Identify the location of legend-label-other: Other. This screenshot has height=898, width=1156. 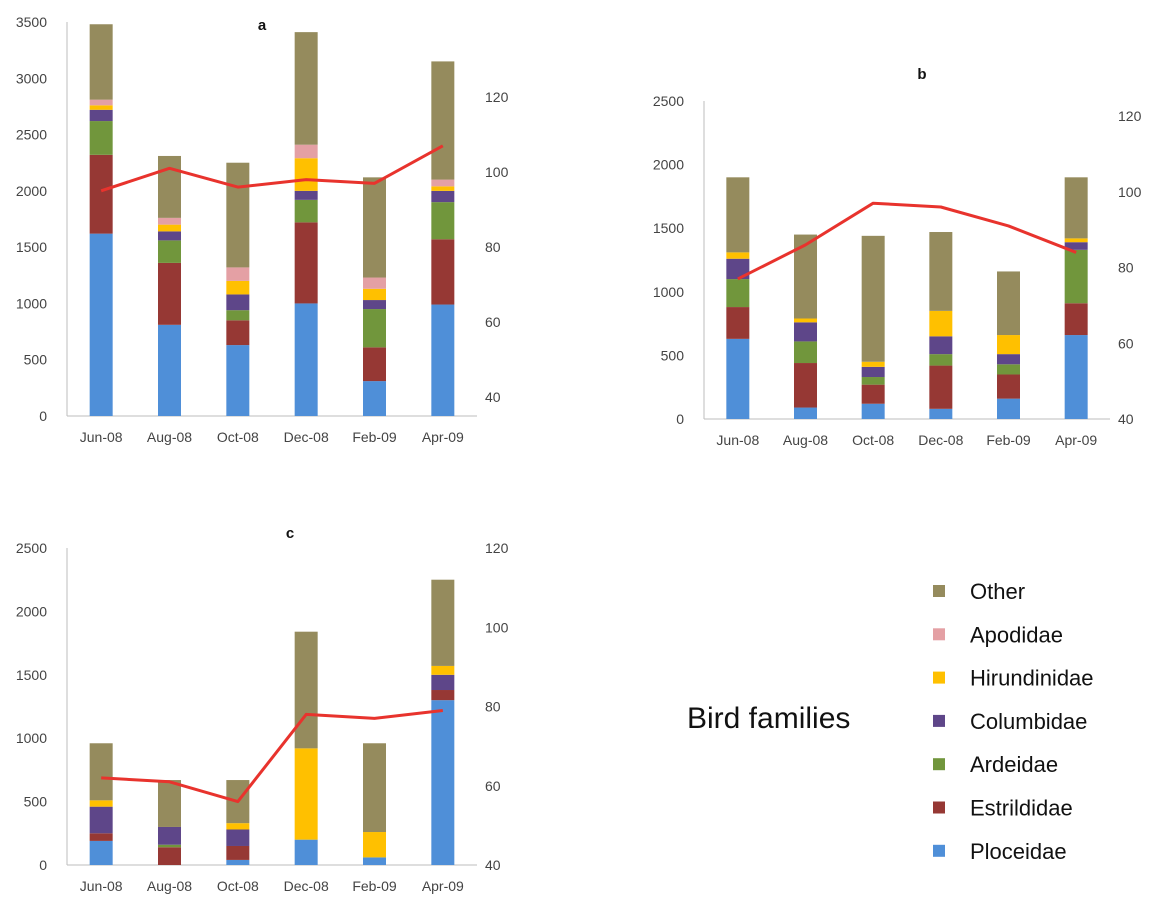
(997, 591).